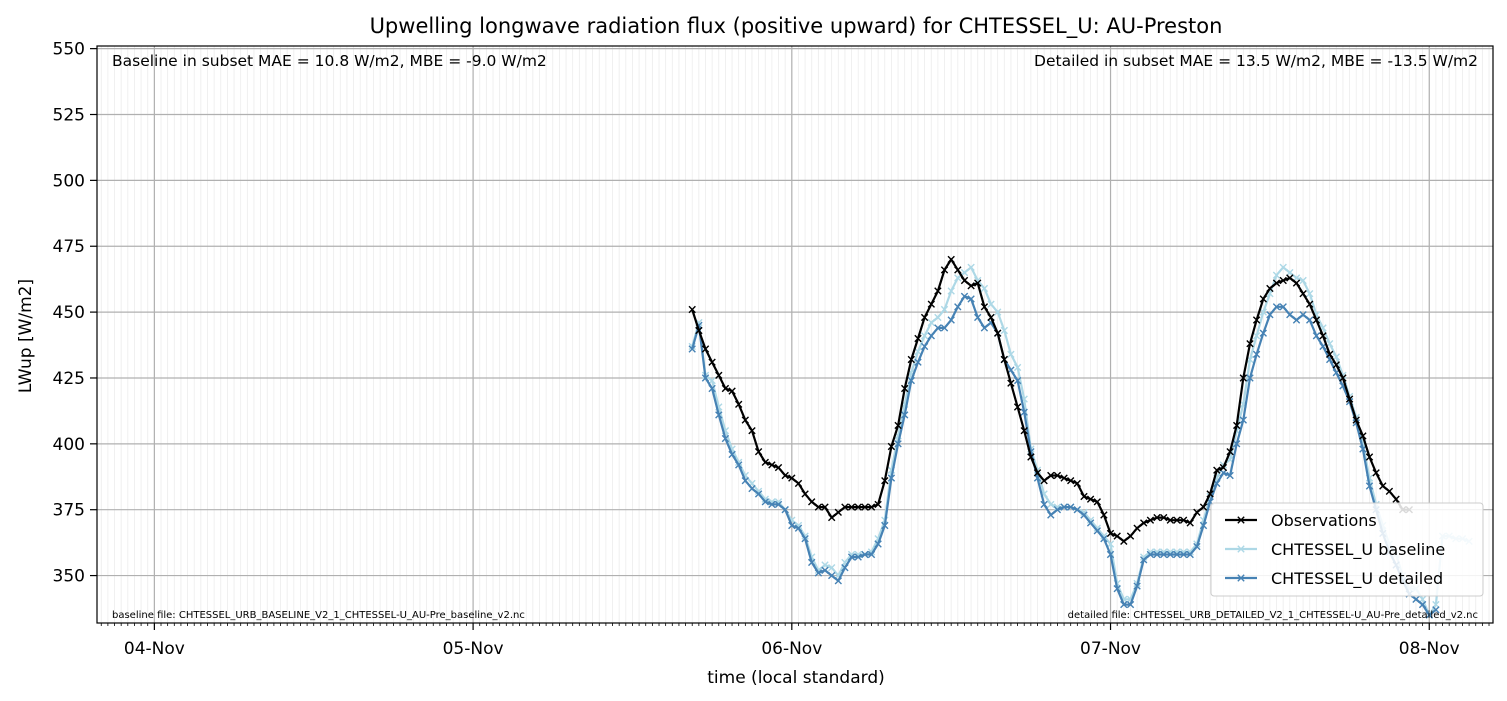 The height and width of the screenshot is (701, 1507). What do you see at coordinates (69, 116) in the screenshot?
I see `y-tick-label: 525` at bounding box center [69, 116].